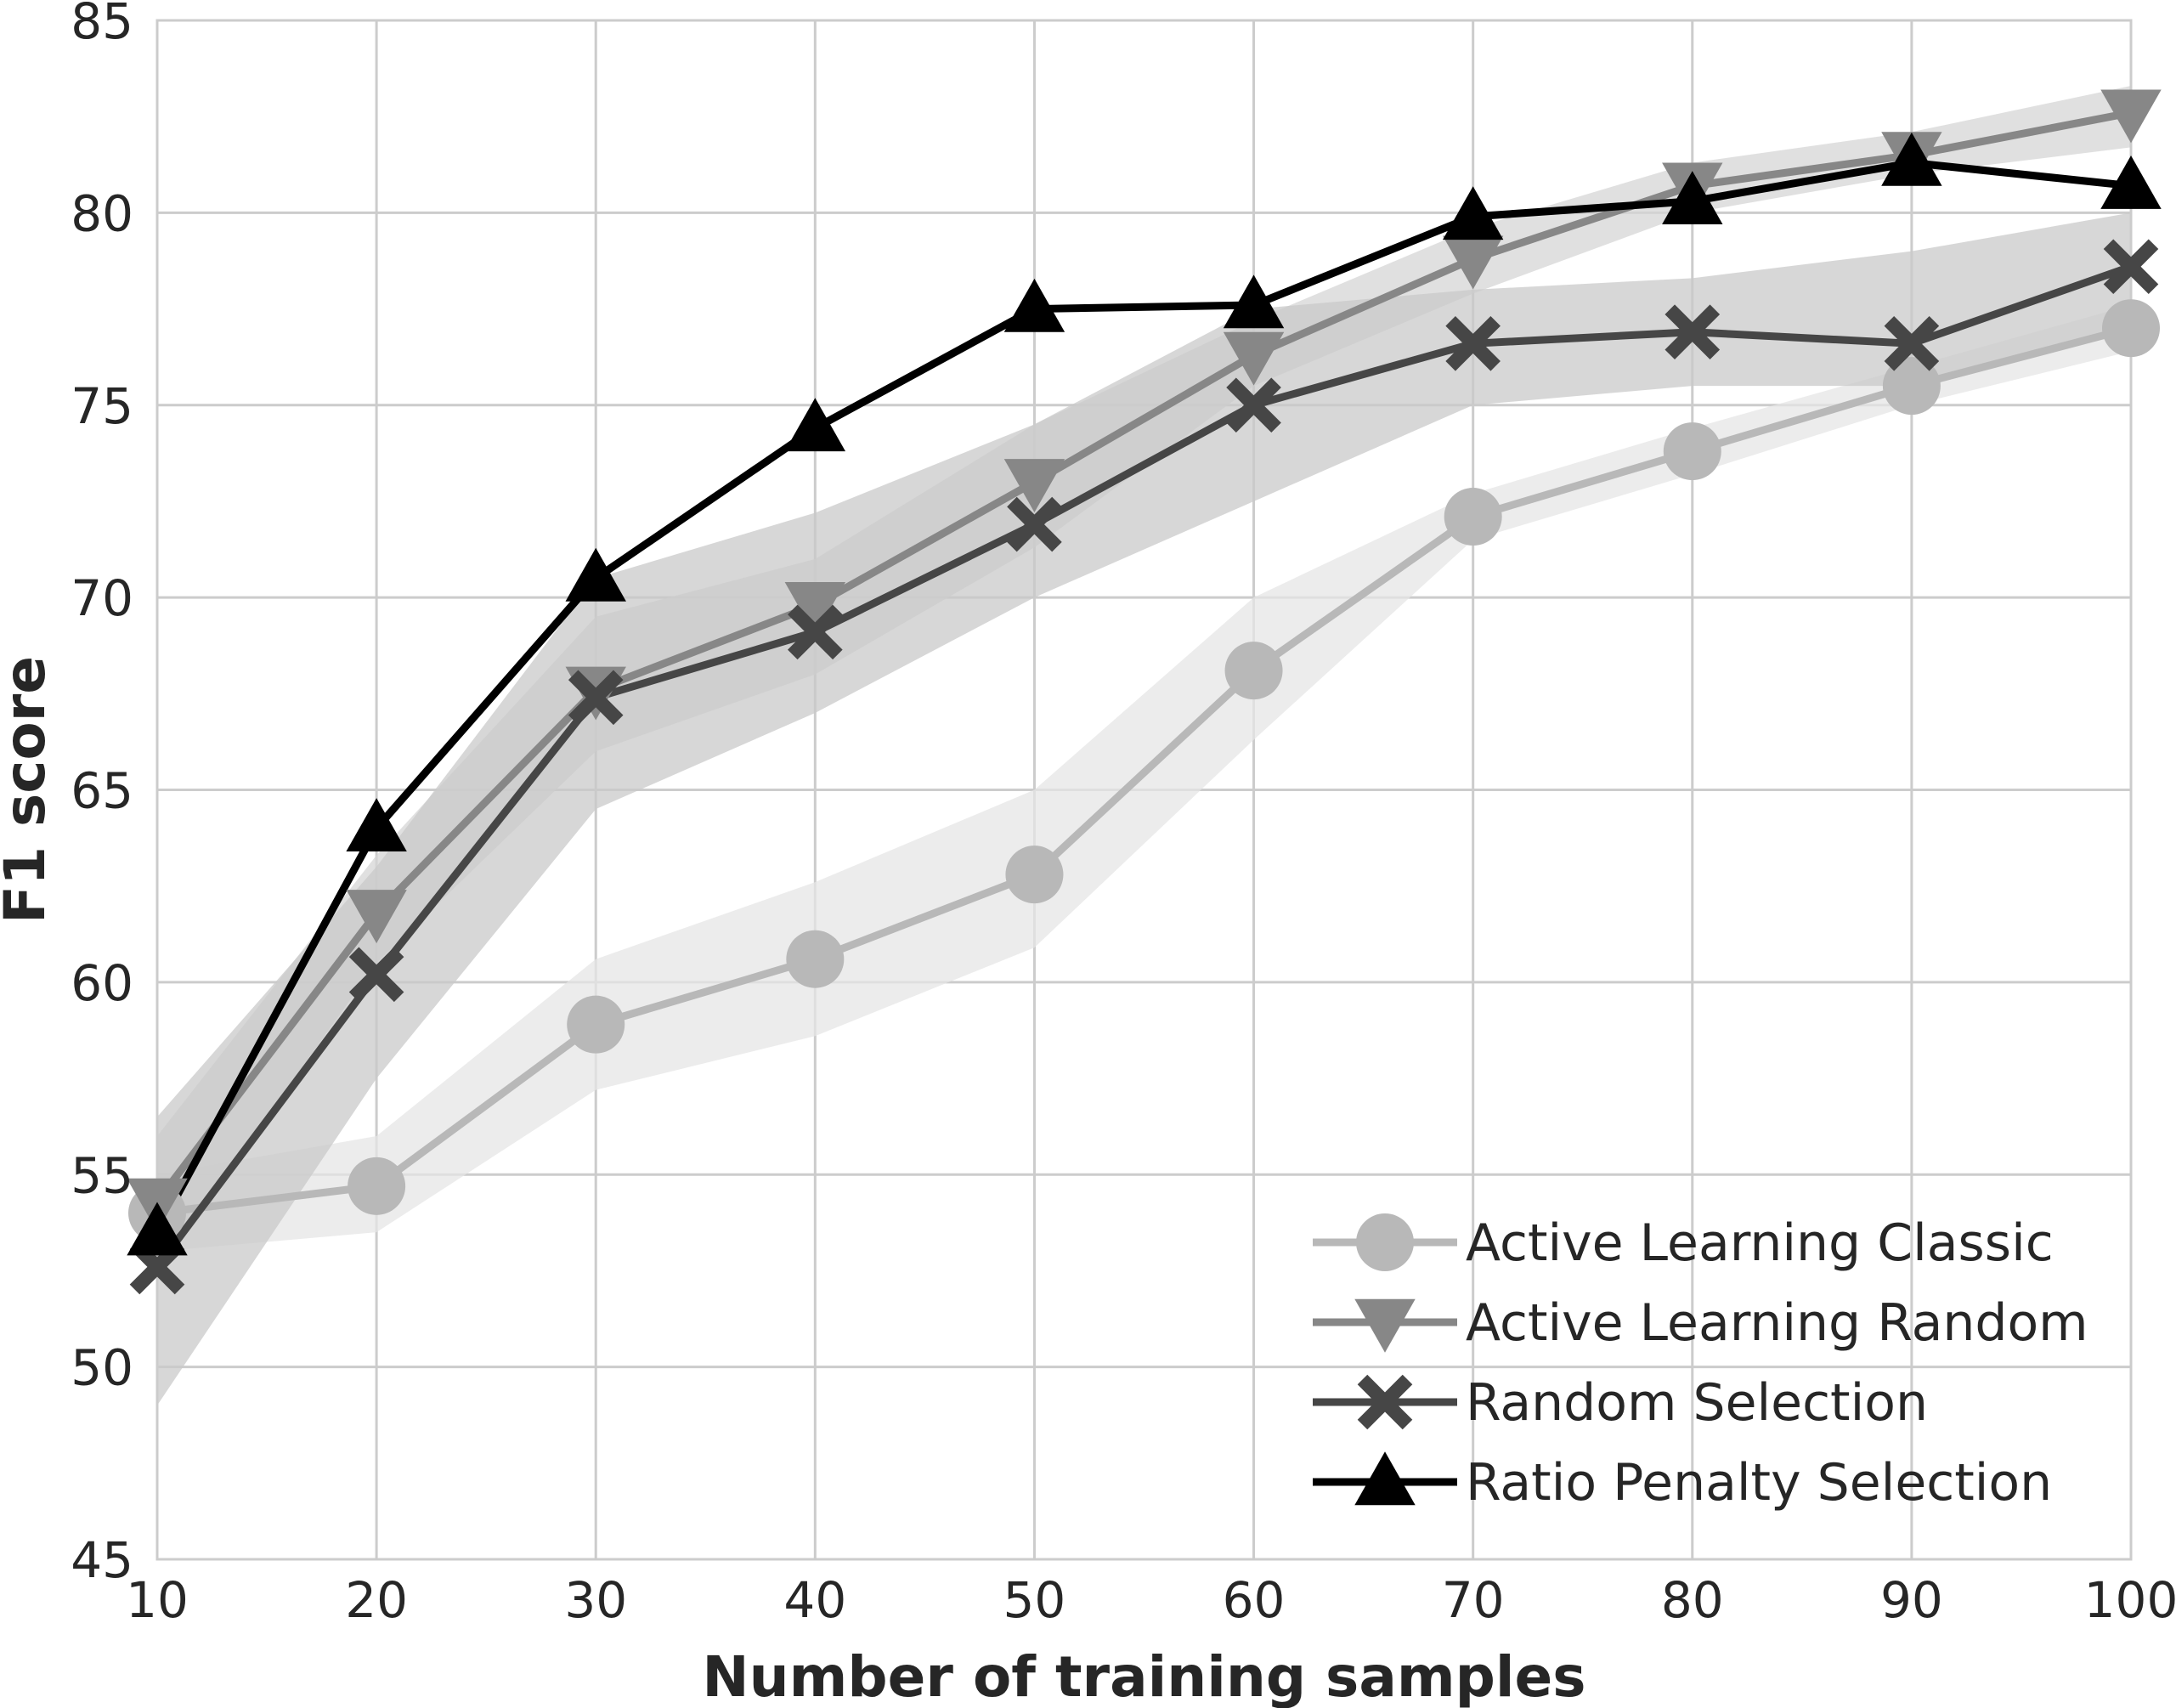 Image resolution: width=2176 pixels, height=1708 pixels. Describe the element at coordinates (158, 1600) in the screenshot. I see `x-tick-label: 10` at that location.